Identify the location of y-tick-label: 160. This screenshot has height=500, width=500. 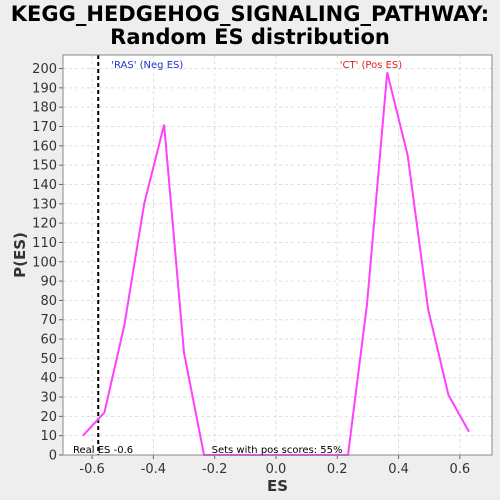
(44, 146).